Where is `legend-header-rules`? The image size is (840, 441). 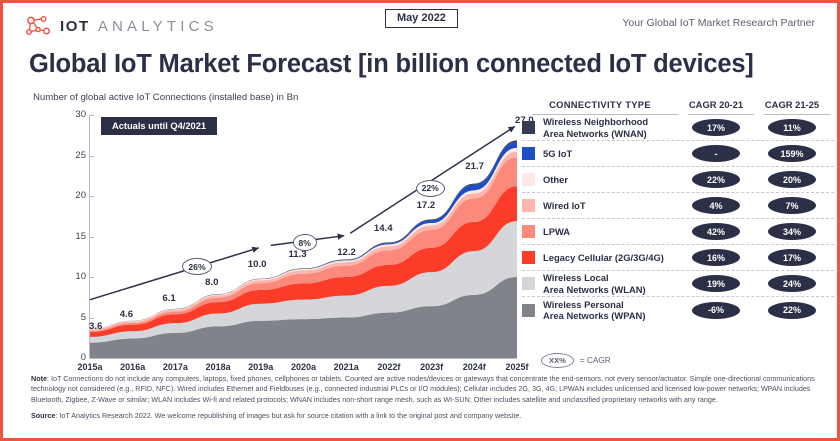
legend-header-rules is located at coordinates (678, 115).